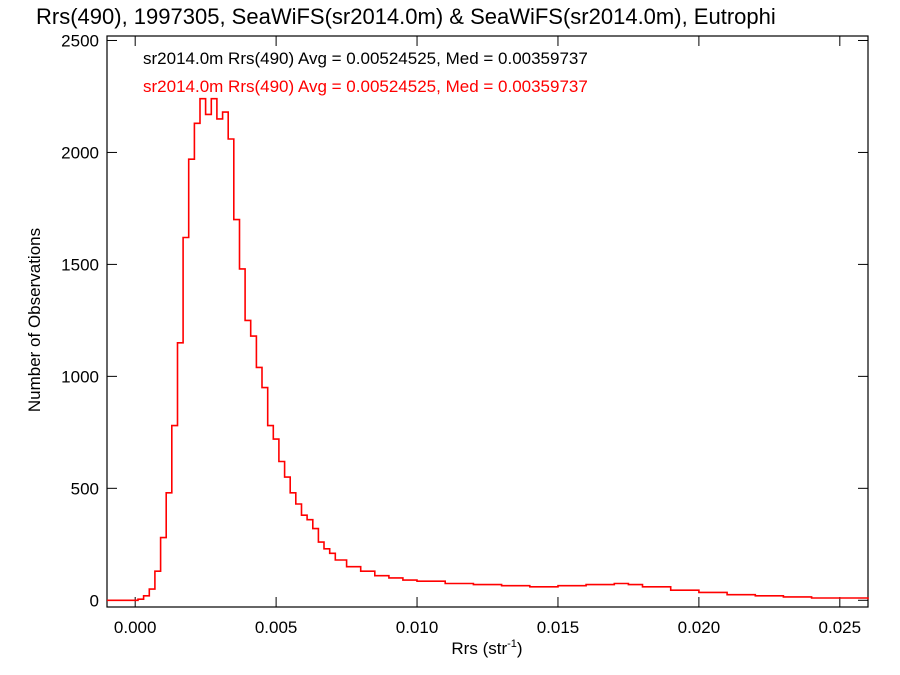  I want to click on x-axis-title-superscript: -1, so click(512, 644).